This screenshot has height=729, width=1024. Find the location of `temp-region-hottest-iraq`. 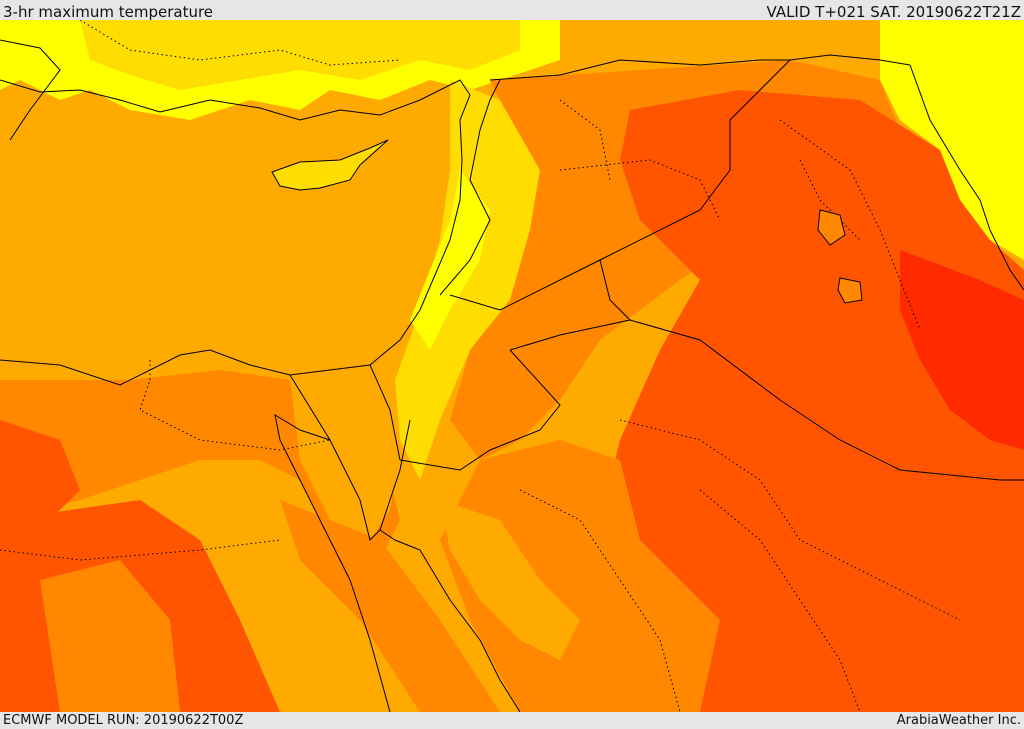

temp-region-hottest-iraq is located at coordinates (962, 350).